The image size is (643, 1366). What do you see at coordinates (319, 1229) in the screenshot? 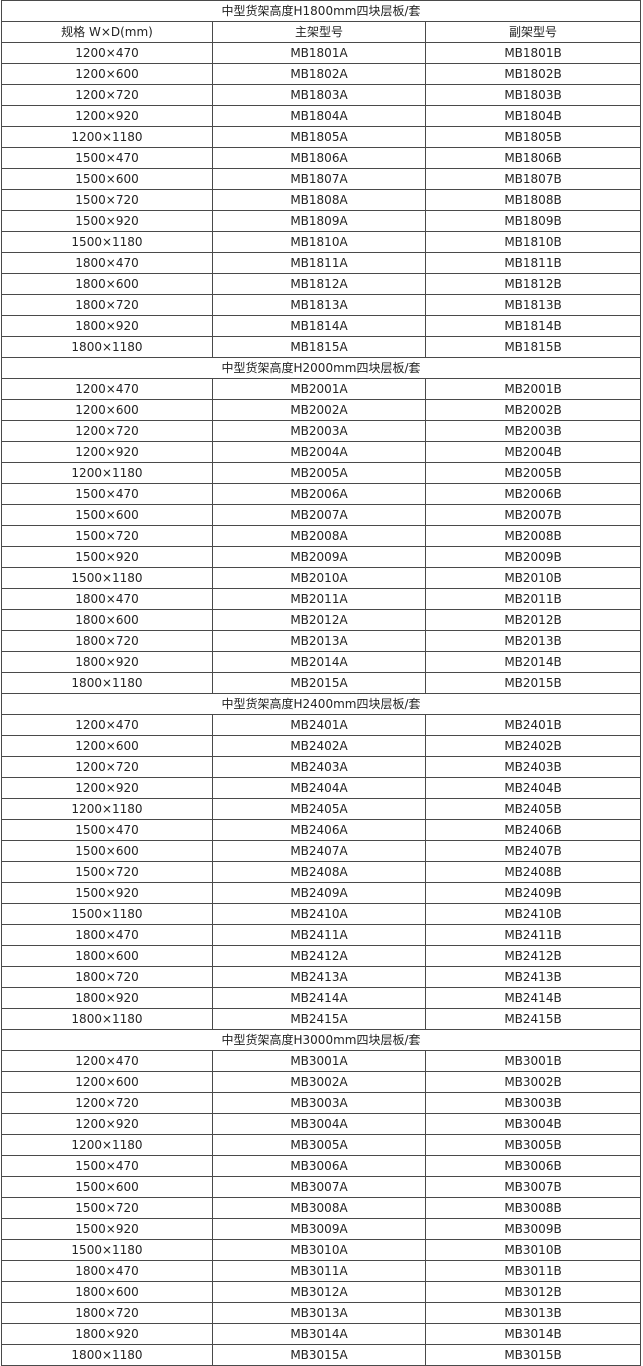
I see `main-model-cell: MB3009A` at bounding box center [319, 1229].